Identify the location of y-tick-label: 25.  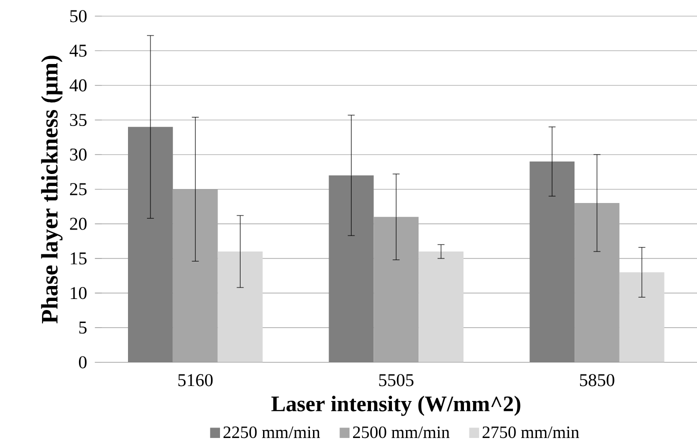
(78, 189).